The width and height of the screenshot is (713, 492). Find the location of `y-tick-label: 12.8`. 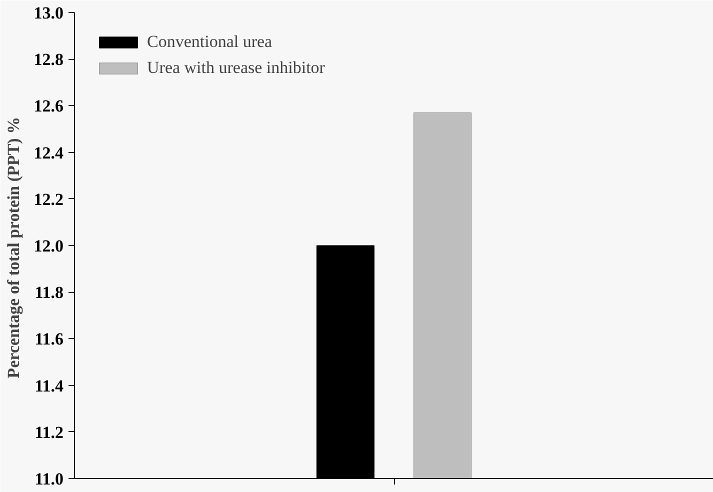

y-tick-label: 12.8 is located at coordinates (49, 60).